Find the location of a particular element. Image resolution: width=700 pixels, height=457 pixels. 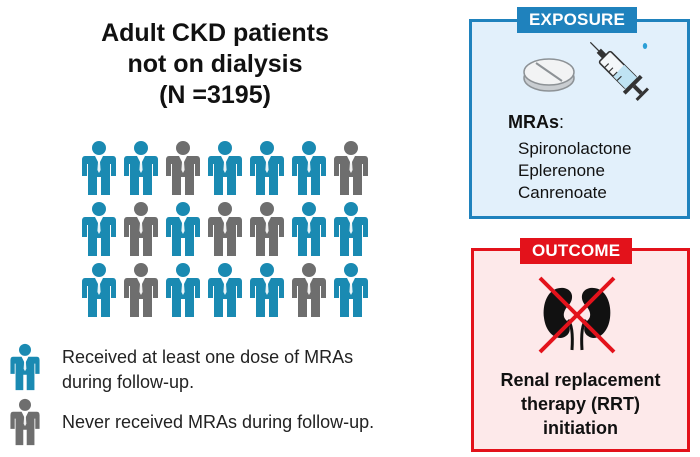

legend-never: Never received MRAs during follow-up. is located at coordinates (191, 422).